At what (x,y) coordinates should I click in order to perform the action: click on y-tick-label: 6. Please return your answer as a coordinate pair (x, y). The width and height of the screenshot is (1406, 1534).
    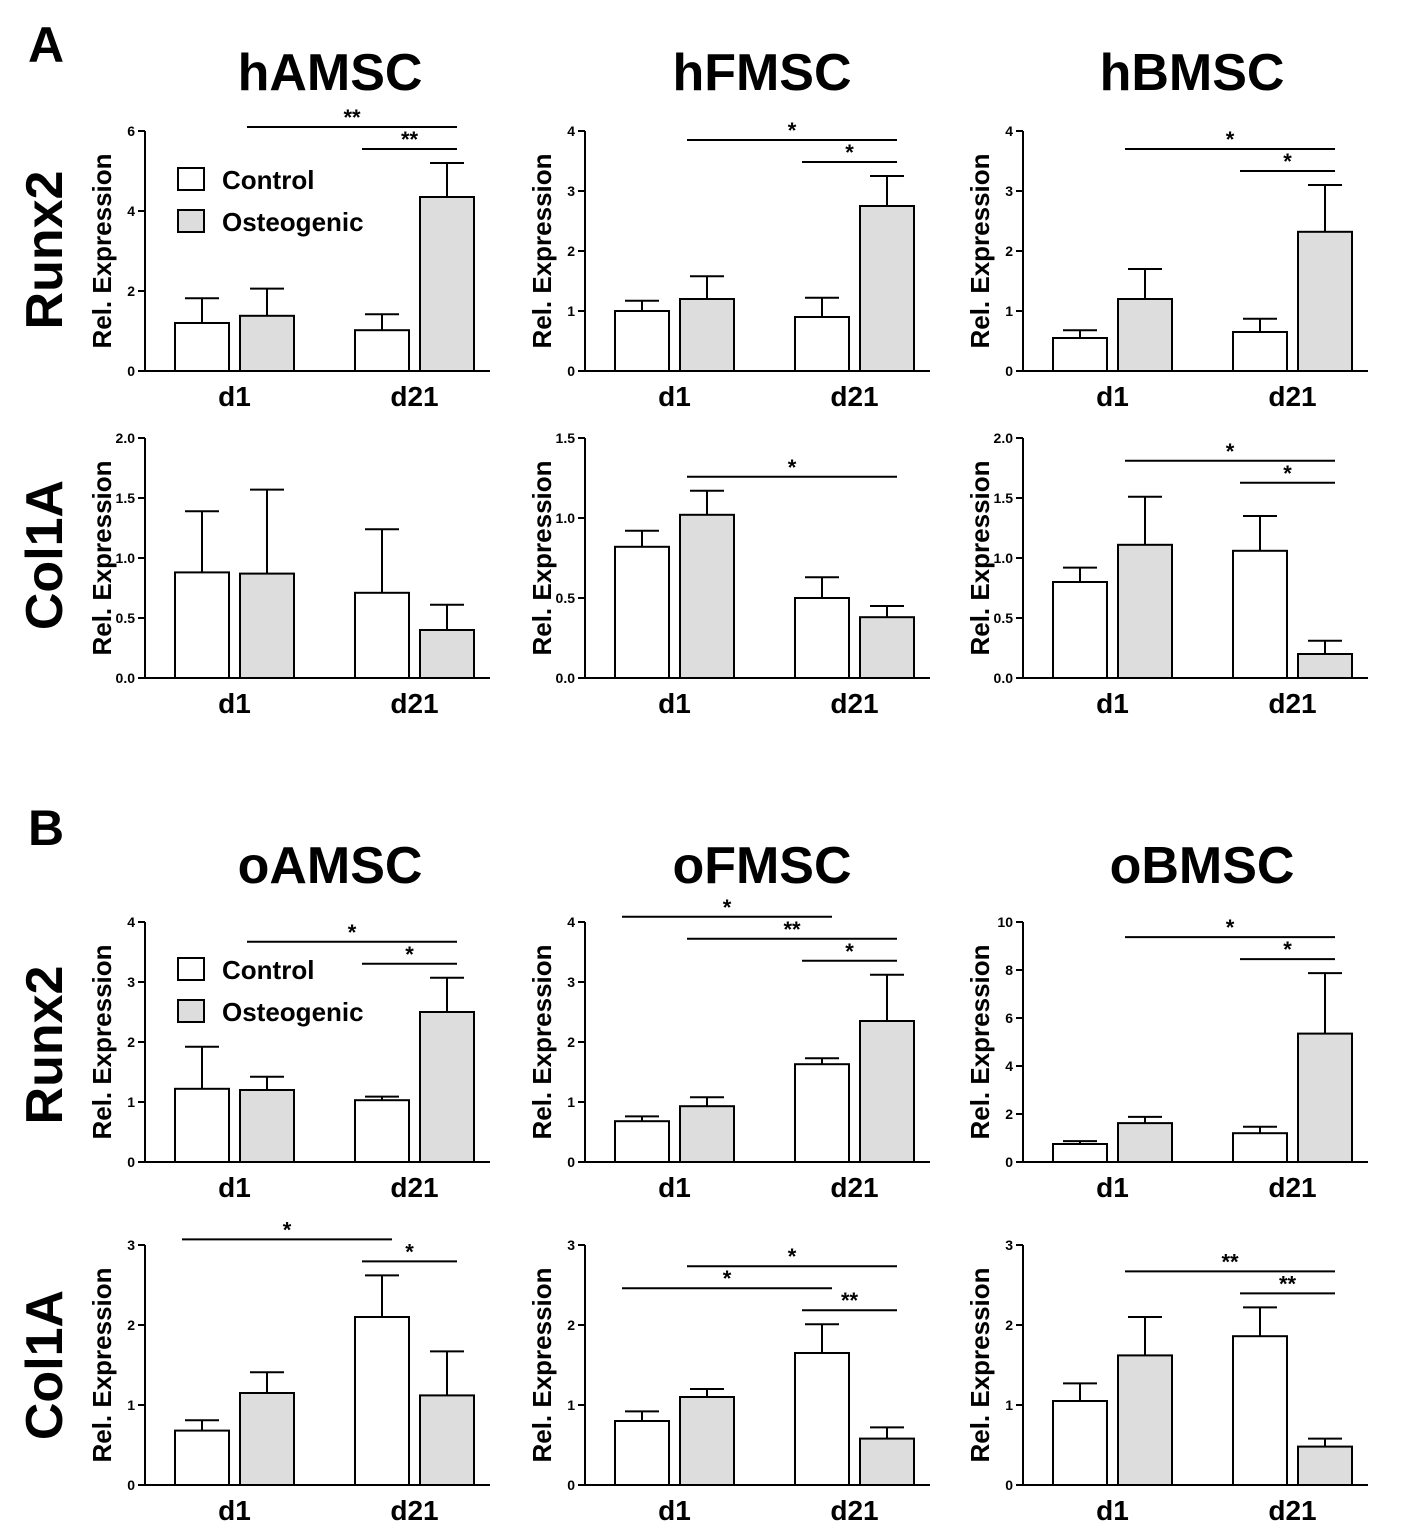
    Looking at the image, I should click on (1009, 1018).